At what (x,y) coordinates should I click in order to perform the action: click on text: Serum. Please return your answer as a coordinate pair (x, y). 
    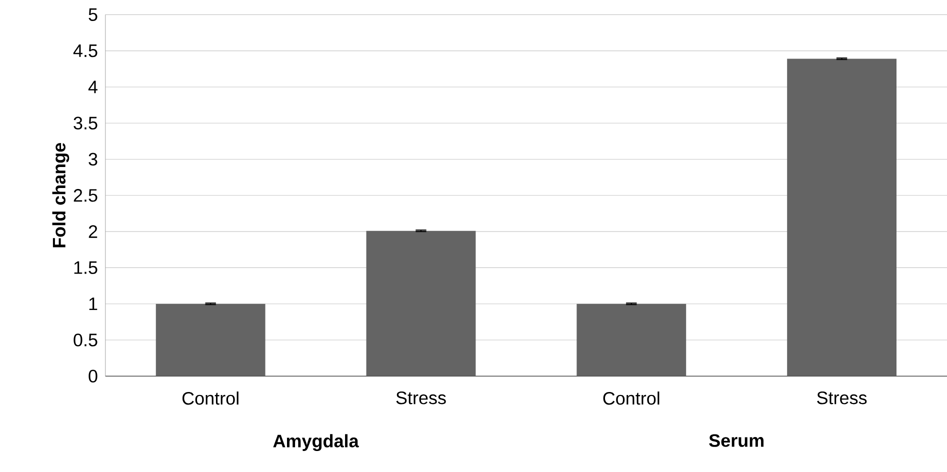
    Looking at the image, I should click on (736, 440).